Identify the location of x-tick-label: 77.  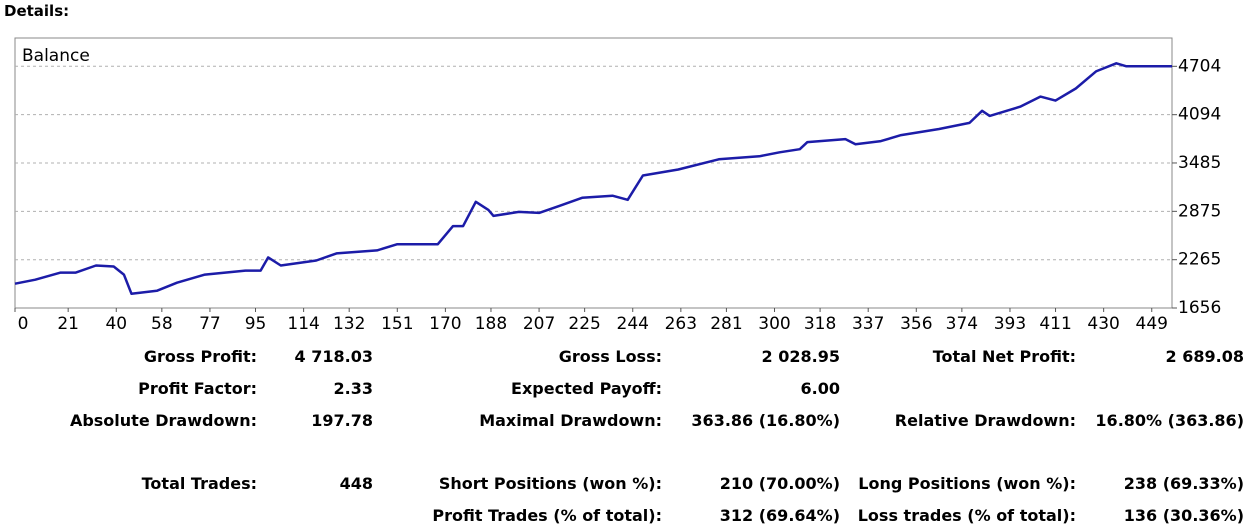
(210, 324).